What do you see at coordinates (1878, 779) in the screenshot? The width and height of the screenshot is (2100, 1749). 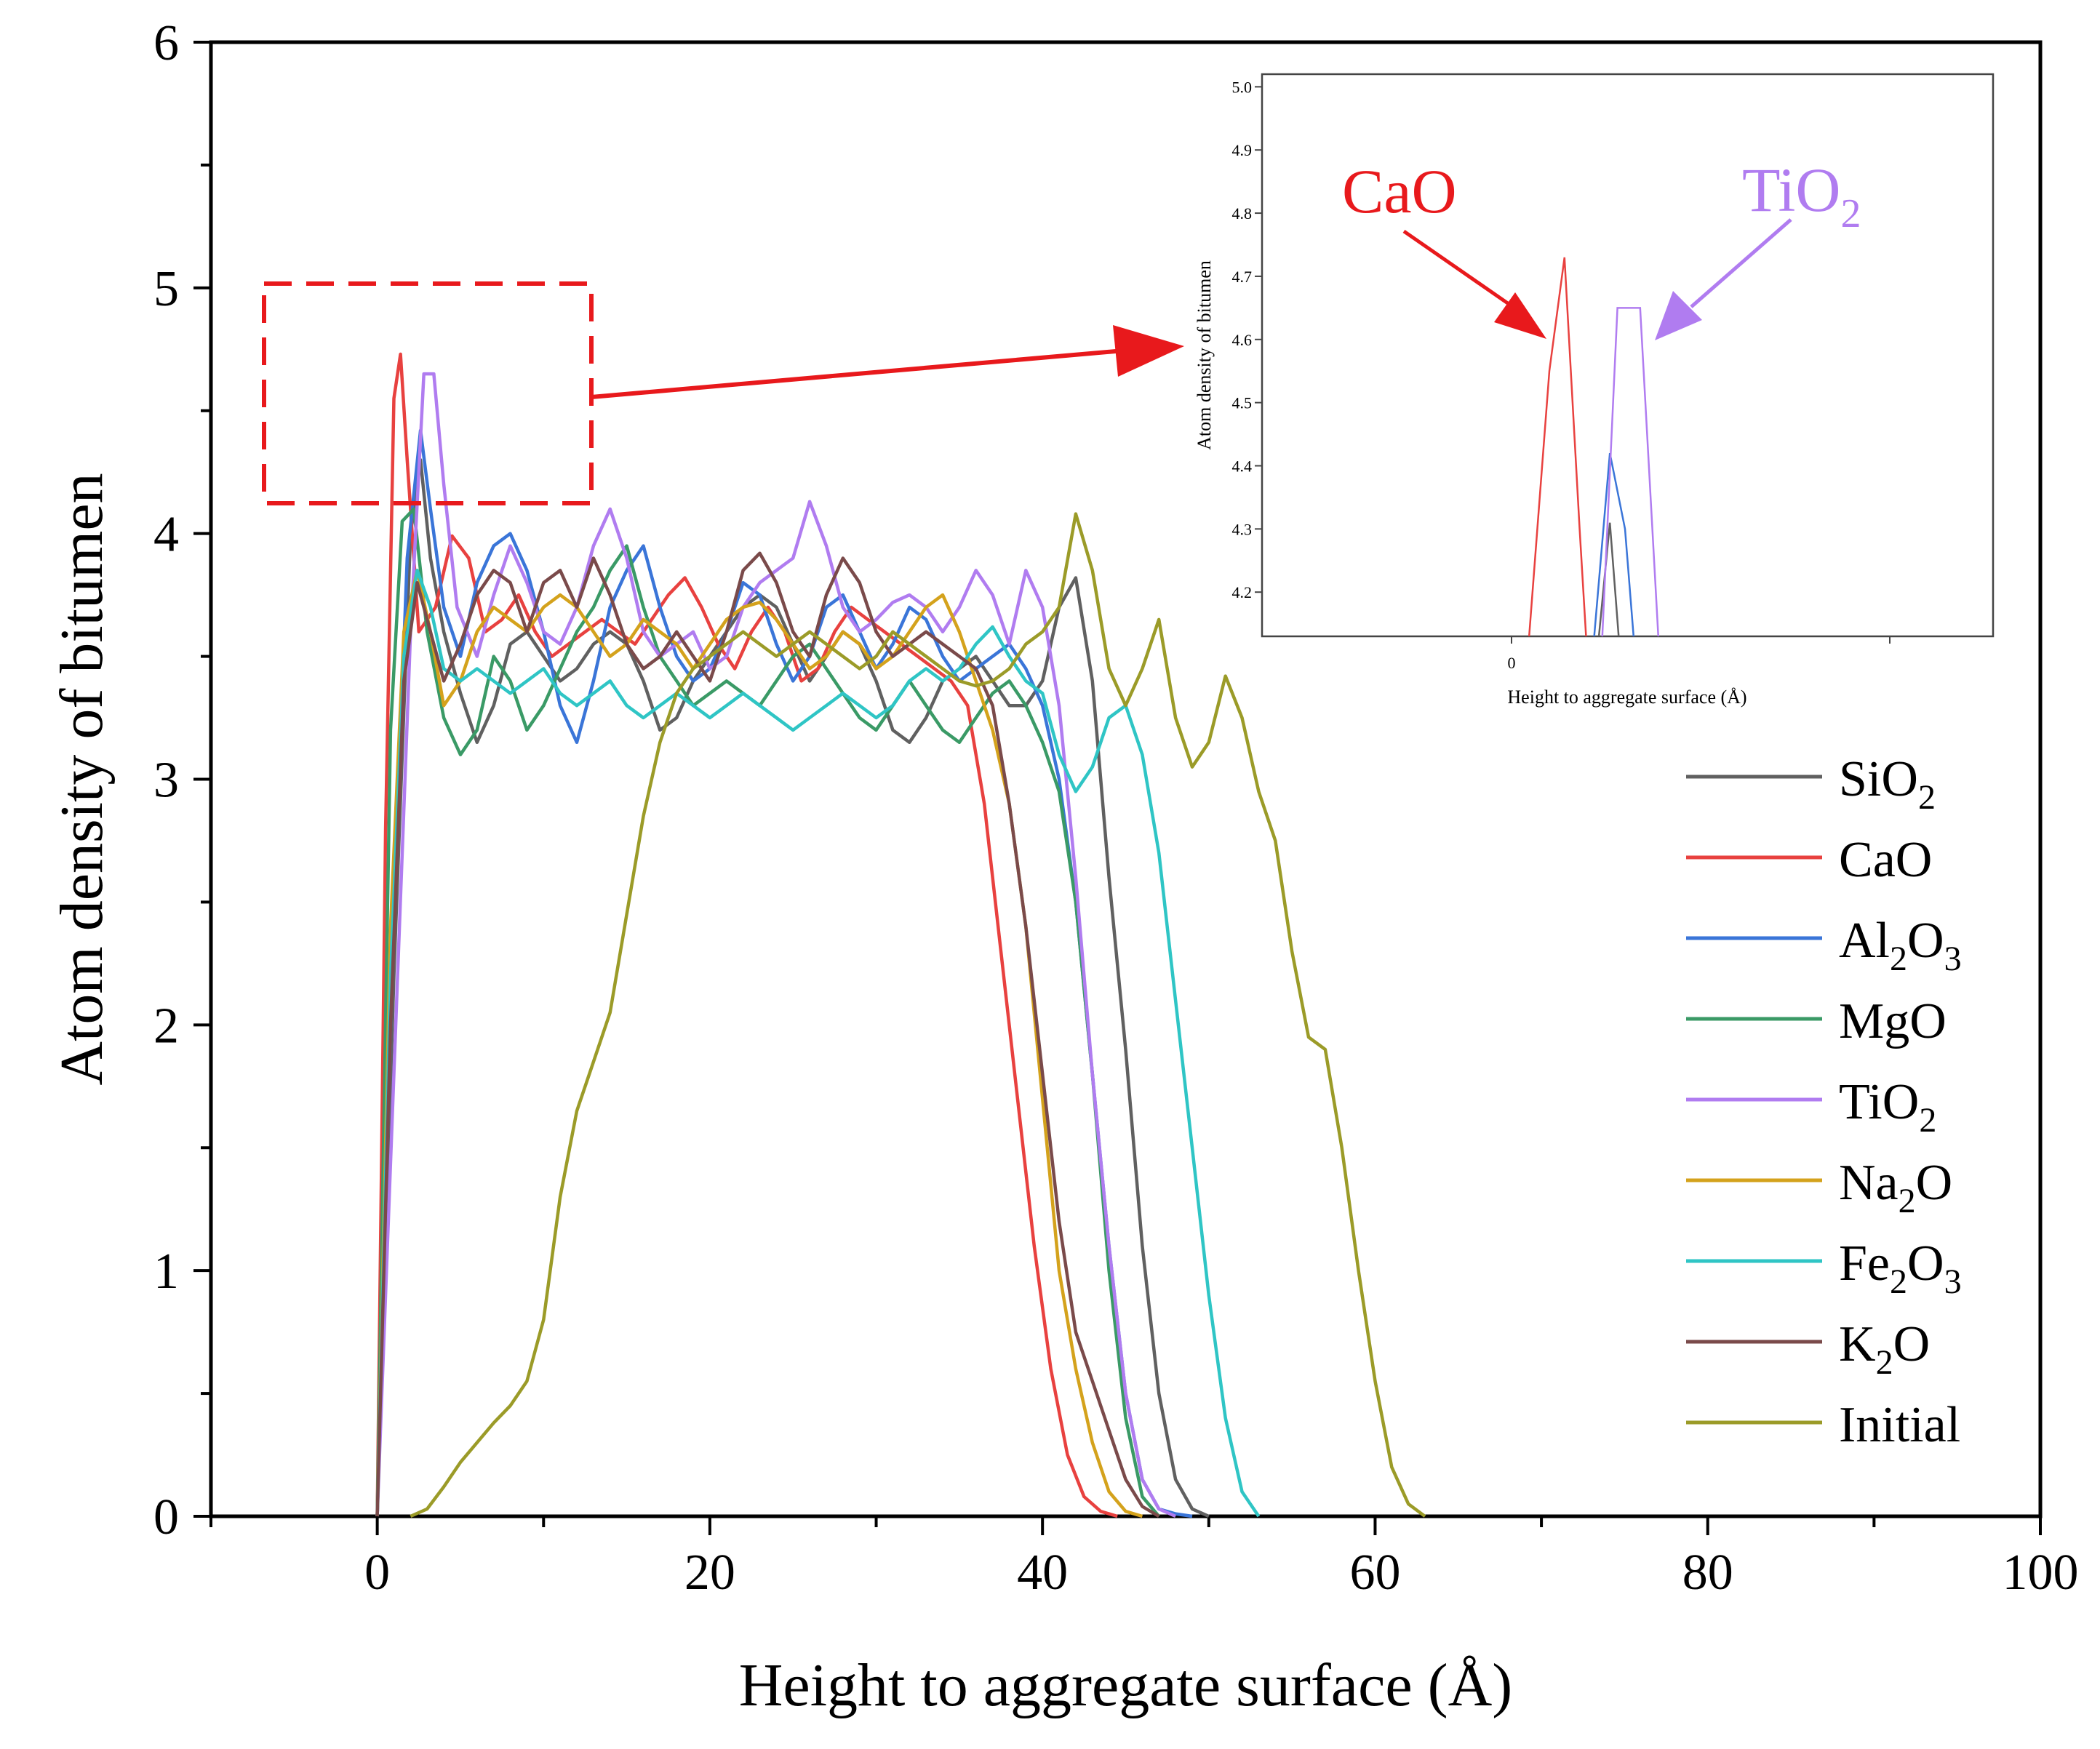 I see `legend-text: SiO` at bounding box center [1878, 779].